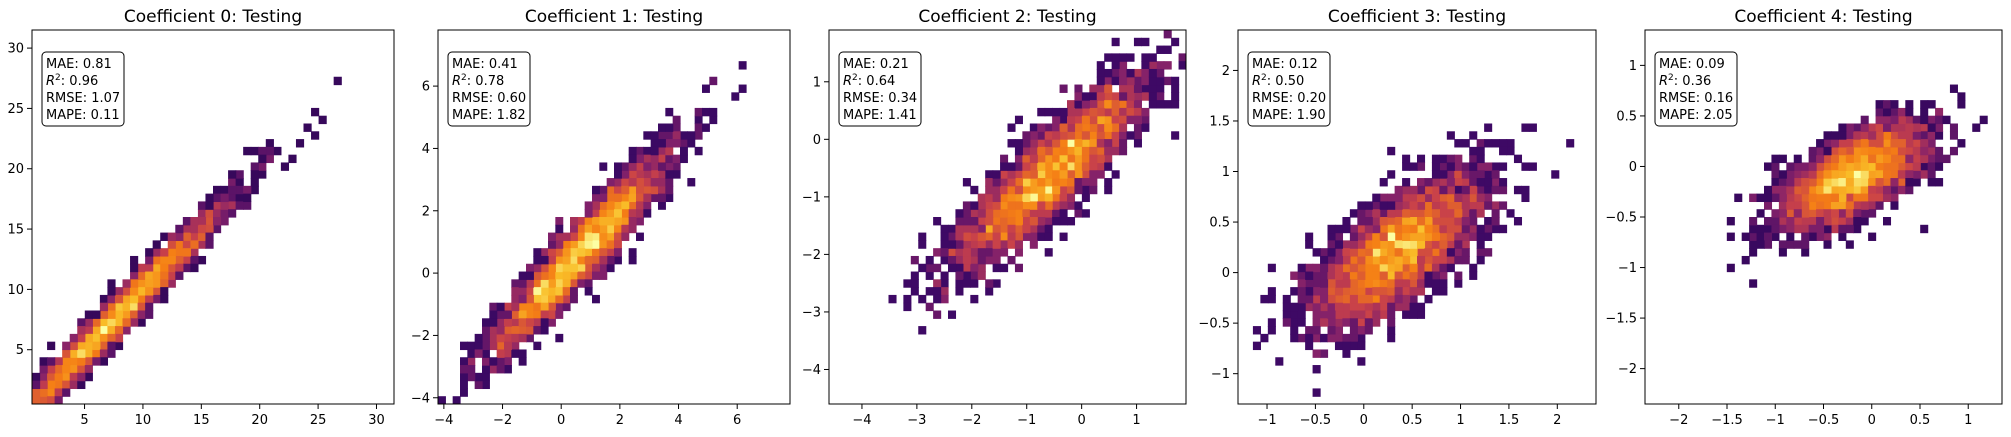  I want to click on x-tick-label: 30, so click(376, 420).